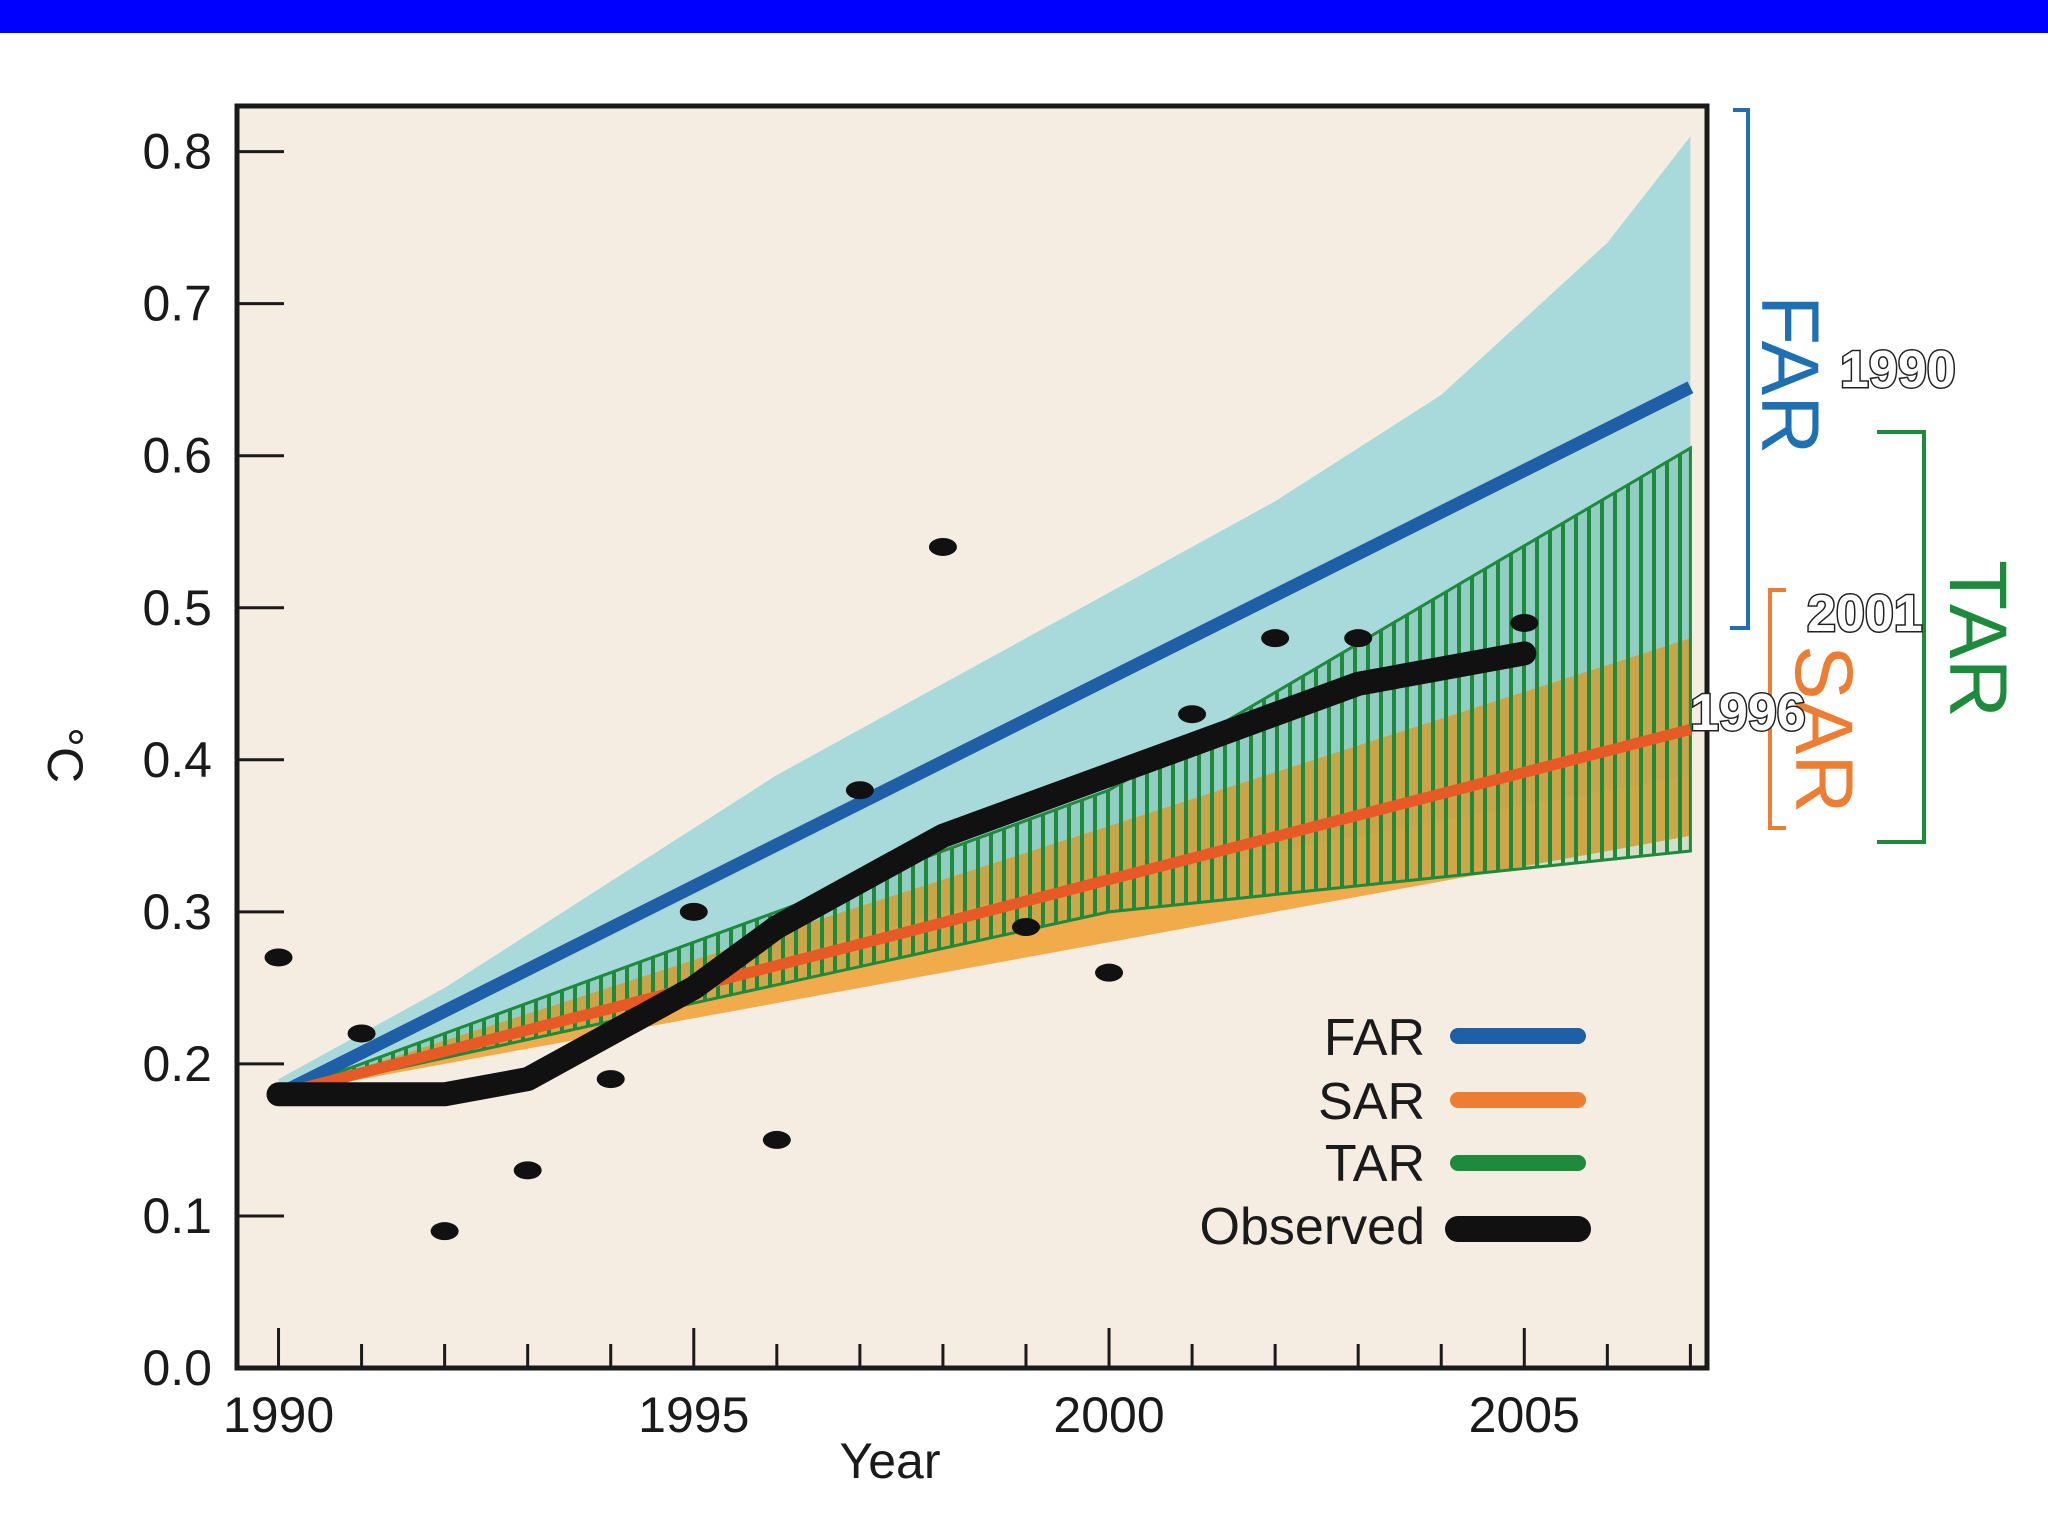  Describe the element at coordinates (177, 152) in the screenshot. I see `y-tick-label: 0.8` at that location.